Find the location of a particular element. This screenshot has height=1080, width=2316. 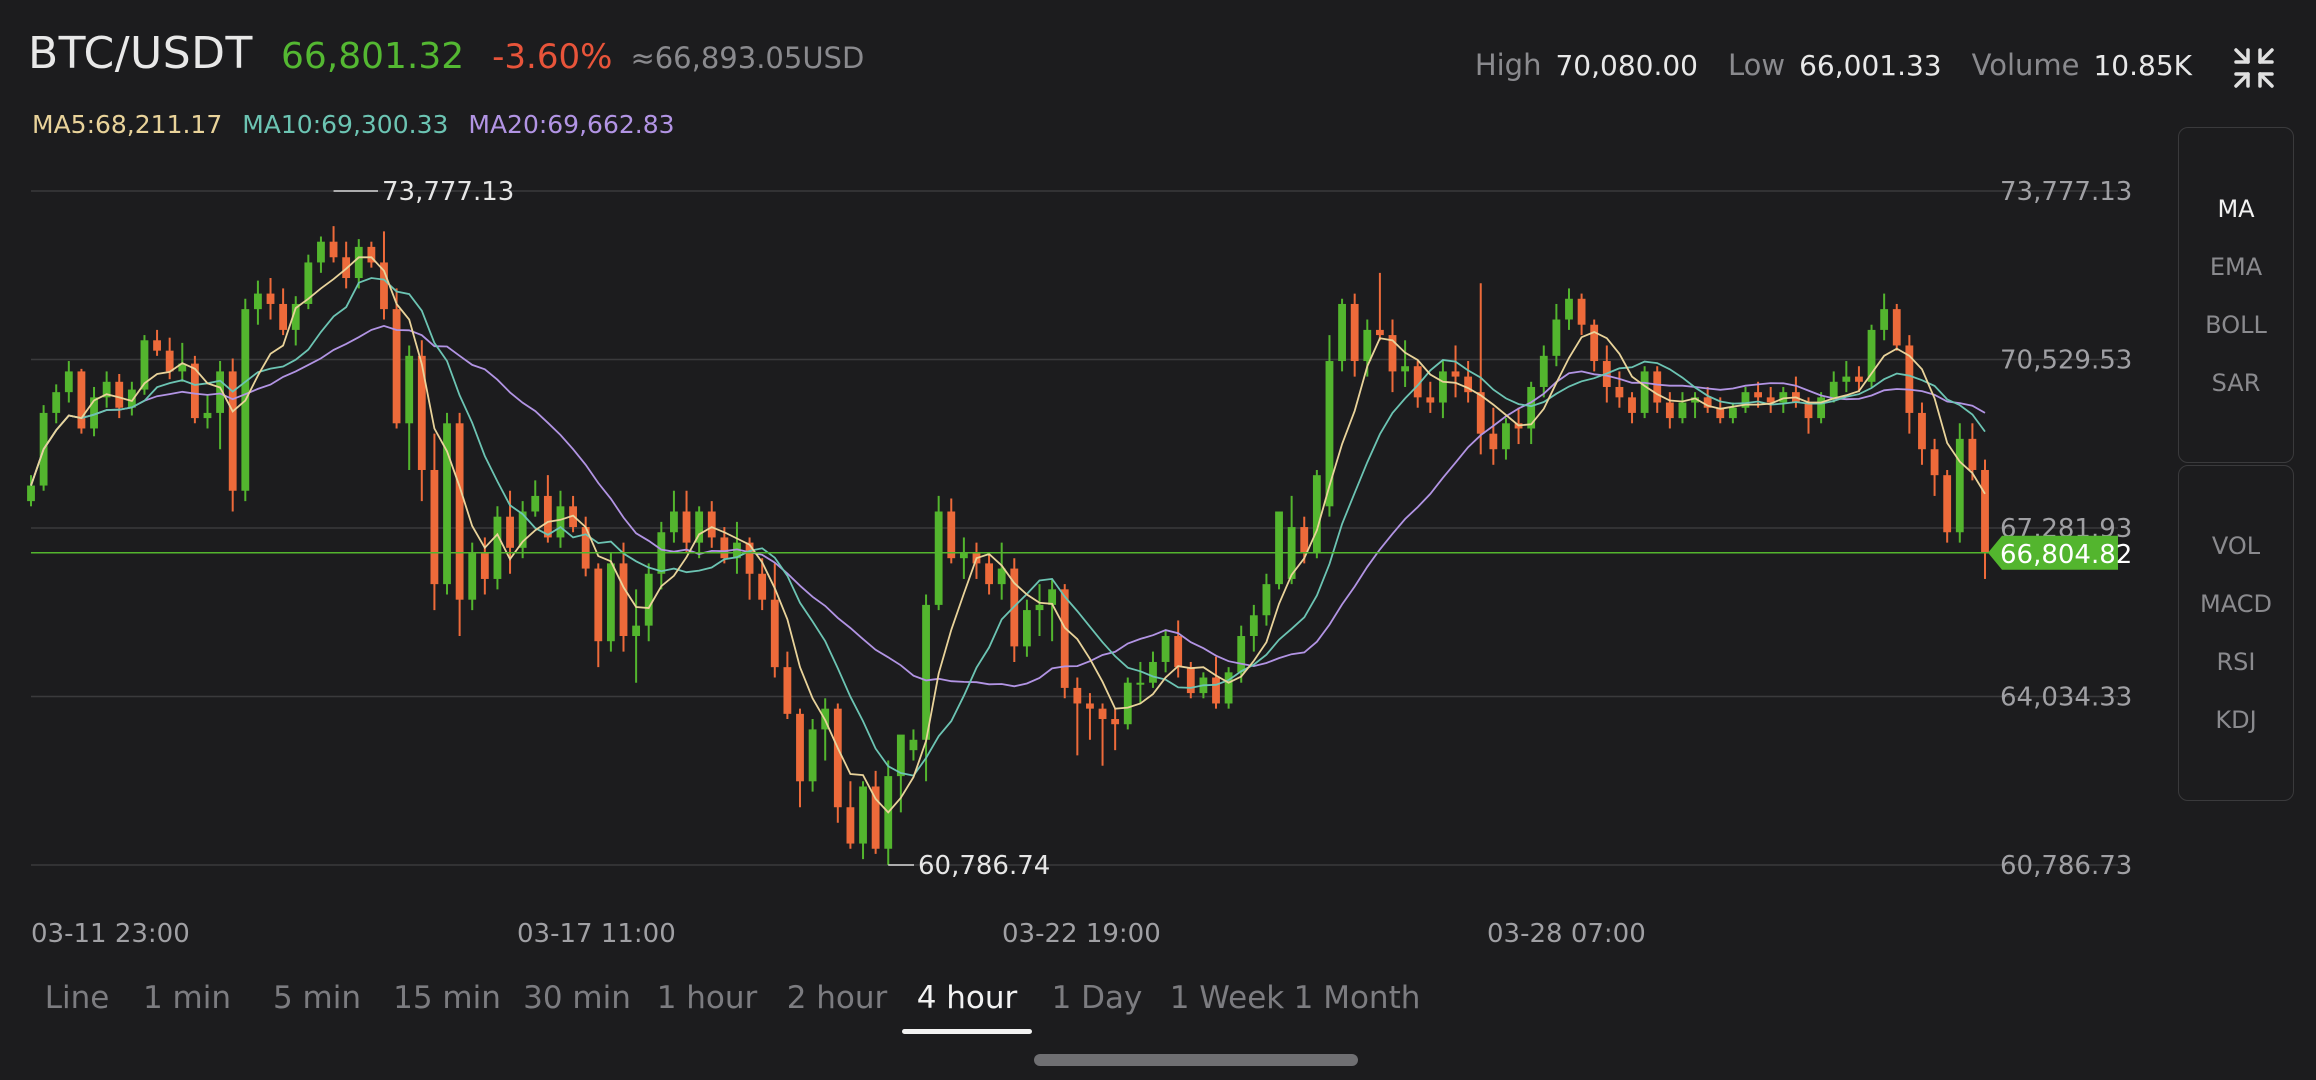

current-price-label: 66,804.82 is located at coordinates (2066, 555).